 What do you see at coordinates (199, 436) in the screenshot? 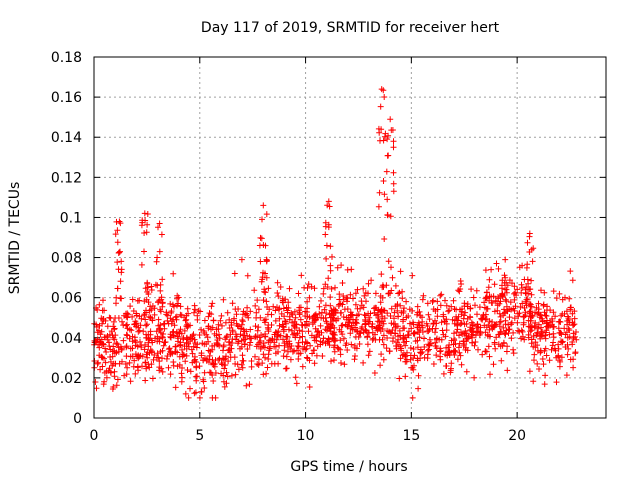
I see `x-tick-label: 5` at bounding box center [199, 436].